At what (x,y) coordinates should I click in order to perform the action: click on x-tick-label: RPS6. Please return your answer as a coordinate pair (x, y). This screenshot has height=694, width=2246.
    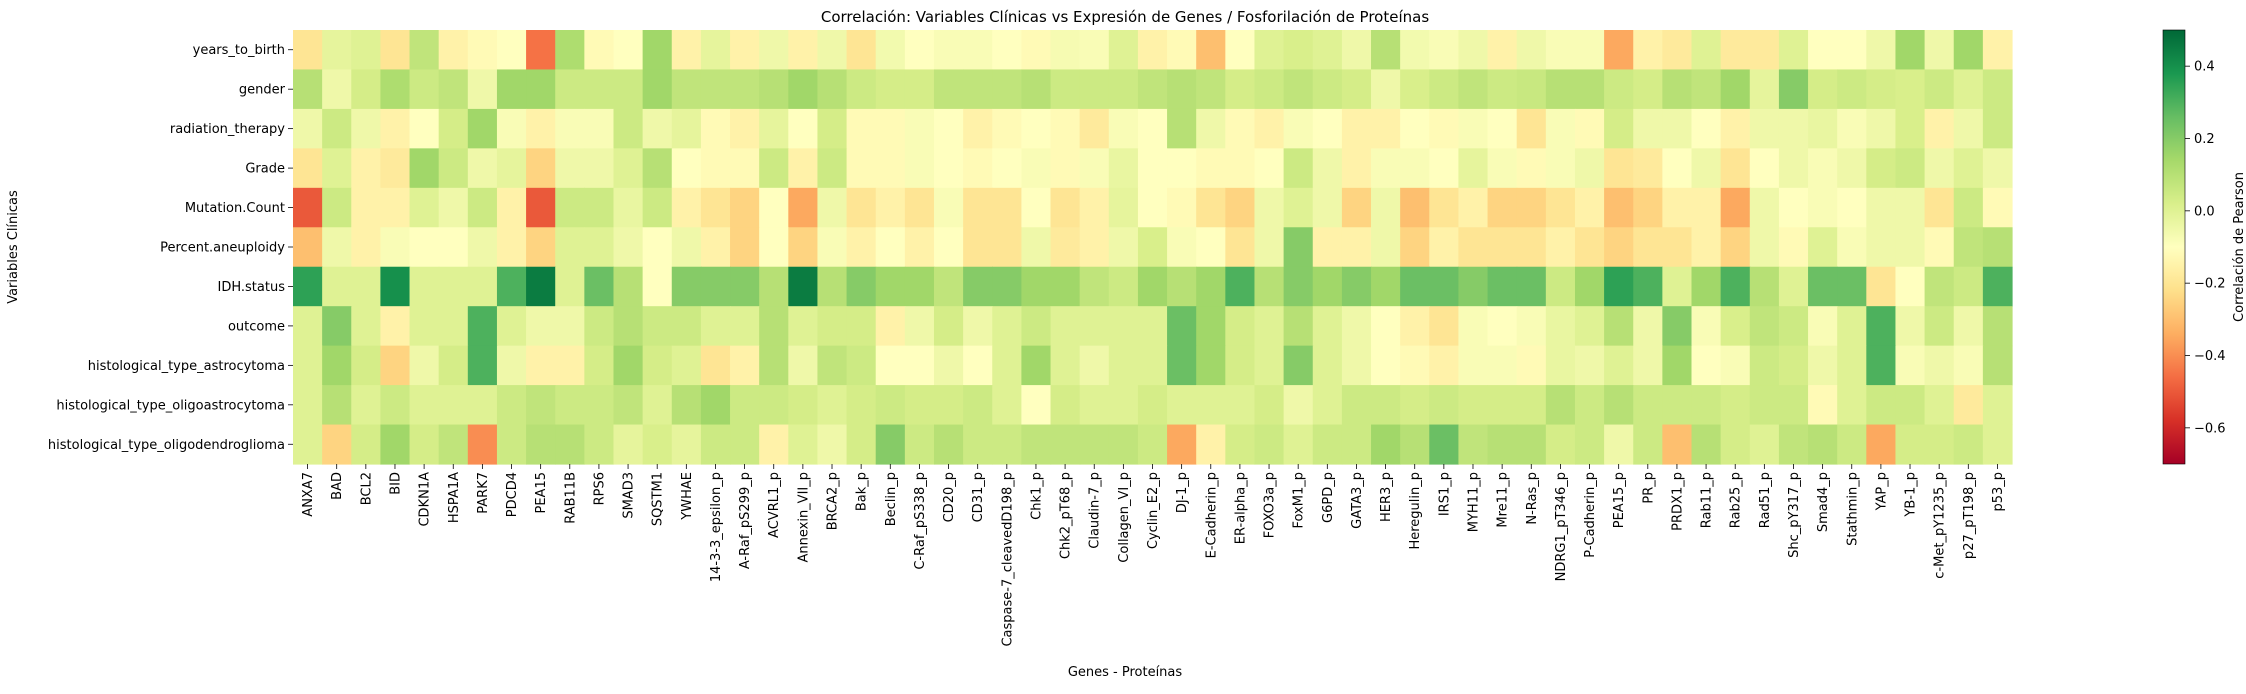
    Looking at the image, I should click on (599, 488).